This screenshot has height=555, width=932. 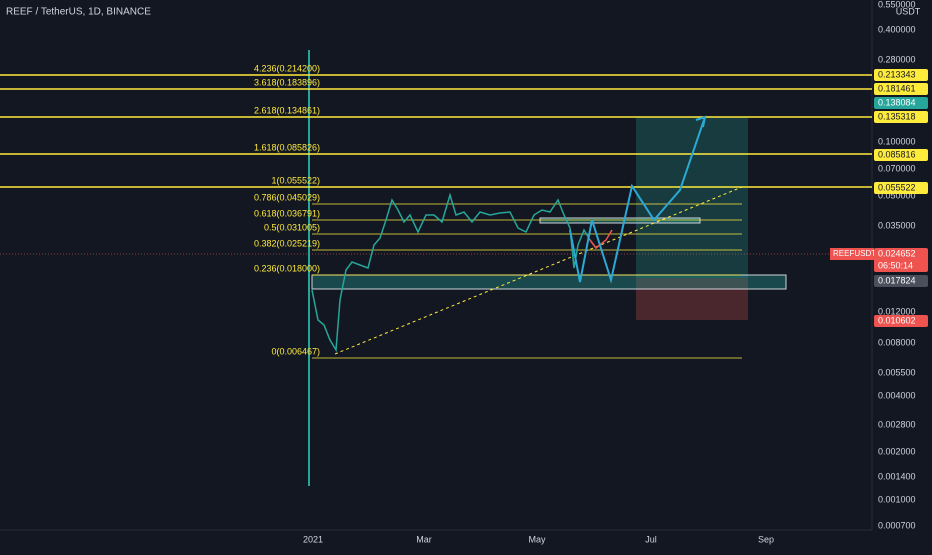 What do you see at coordinates (78, 12) in the screenshot?
I see `symbol-title: REEF / TetherUS, 1D, BINANCE` at bounding box center [78, 12].